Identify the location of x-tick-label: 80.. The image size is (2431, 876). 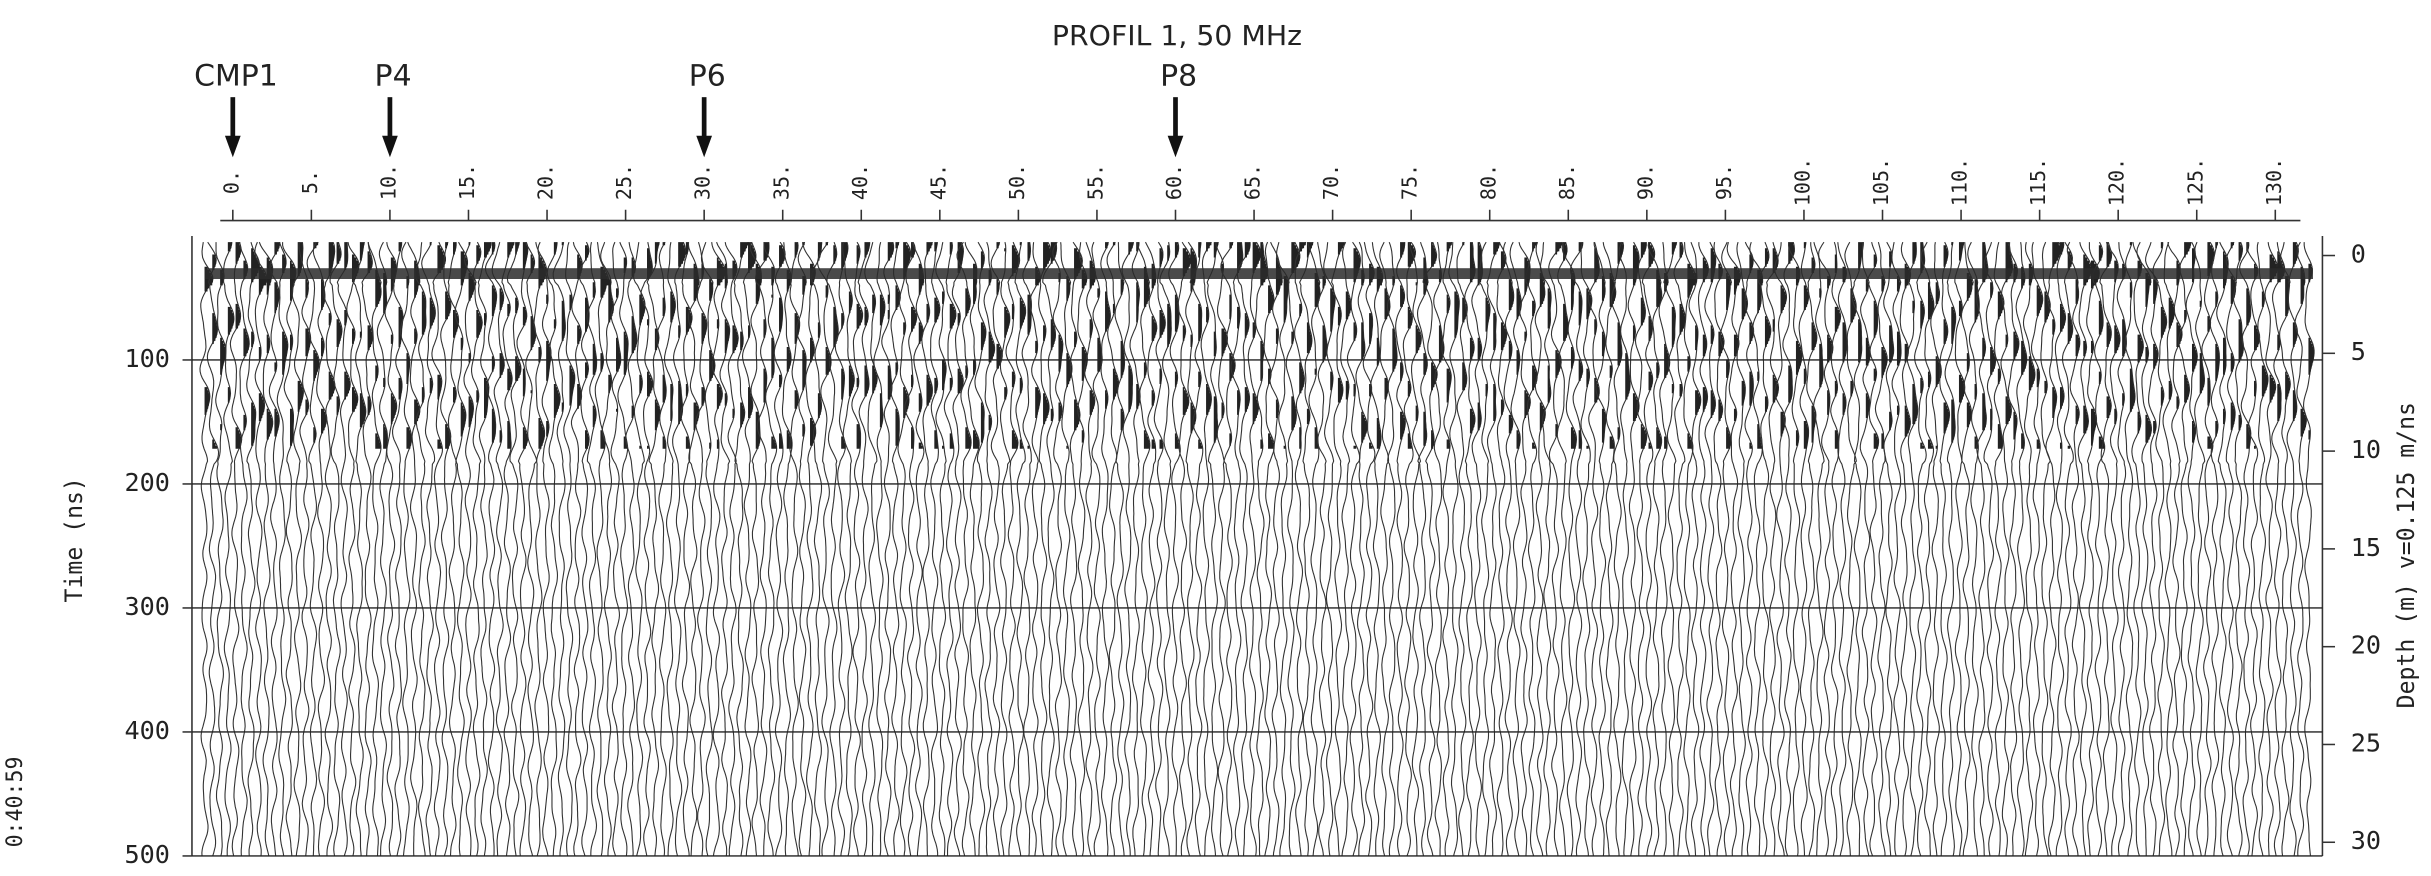
(1488, 182).